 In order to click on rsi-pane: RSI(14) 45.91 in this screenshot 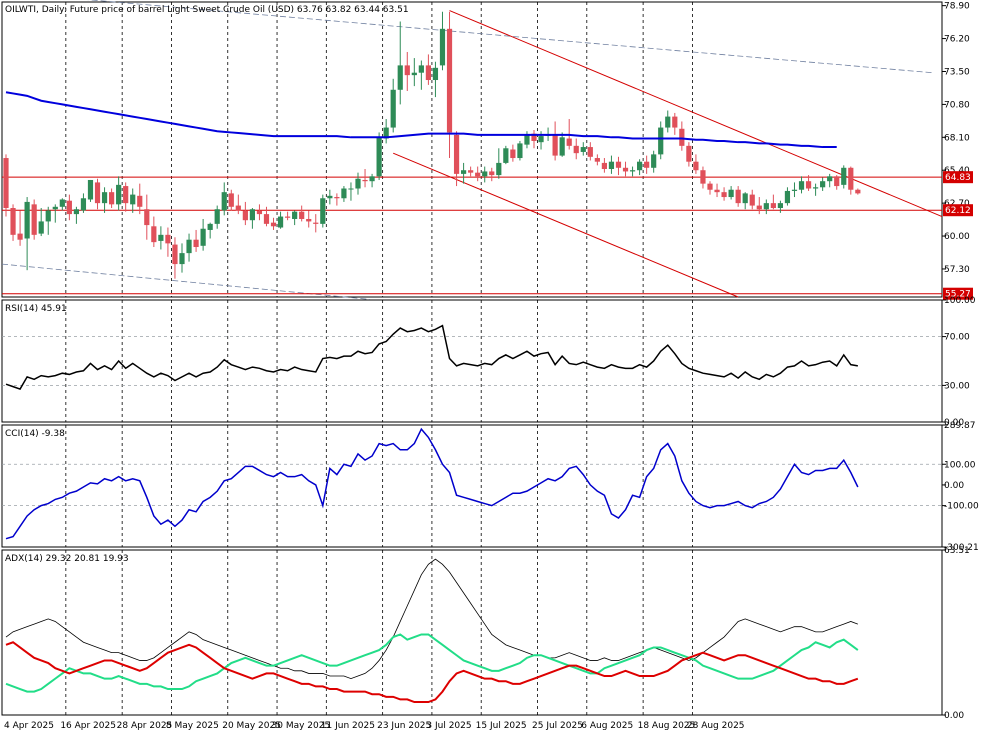, I will do `click(472, 347)`.